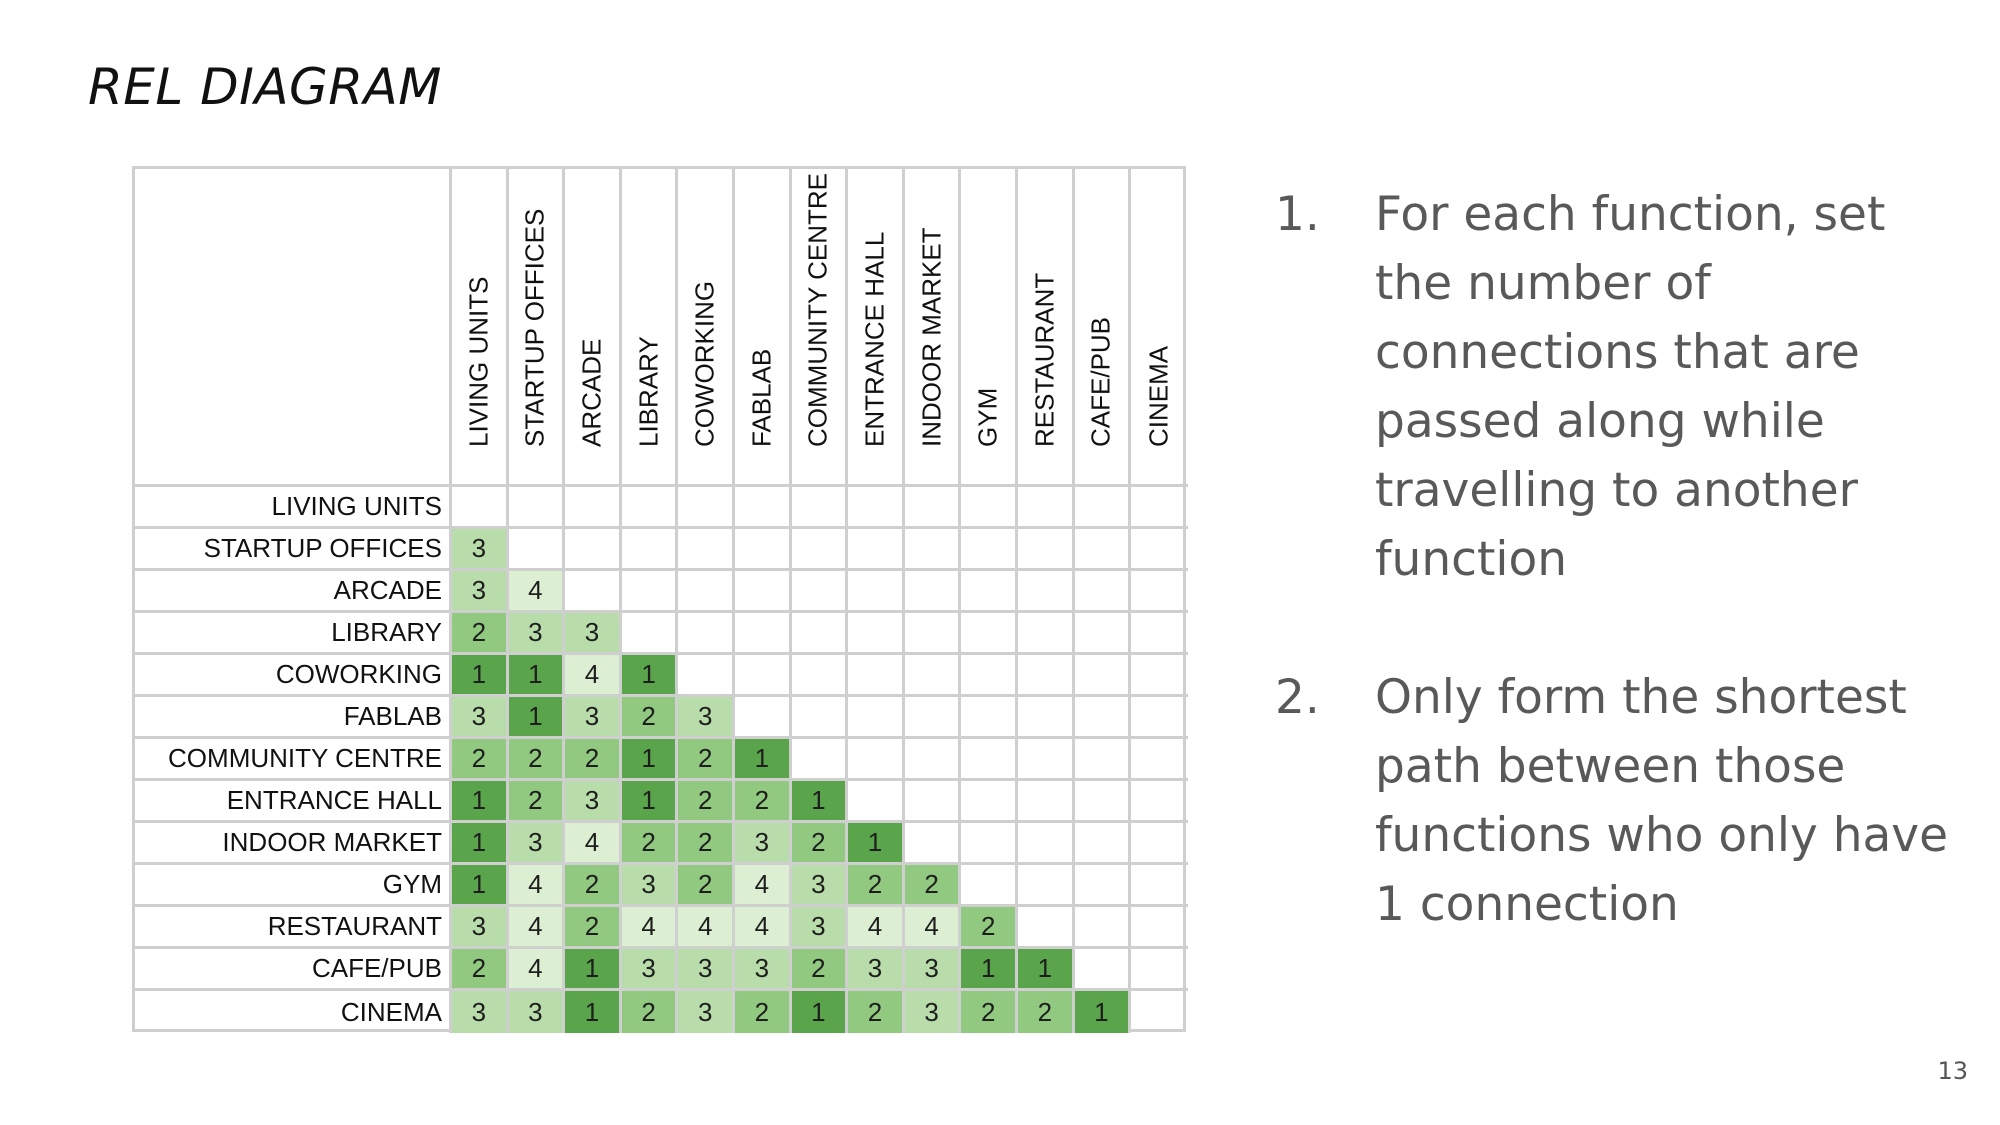 Image resolution: width=2000 pixels, height=1125 pixels. I want to click on column-header: CINEMA, so click(1159, 328).